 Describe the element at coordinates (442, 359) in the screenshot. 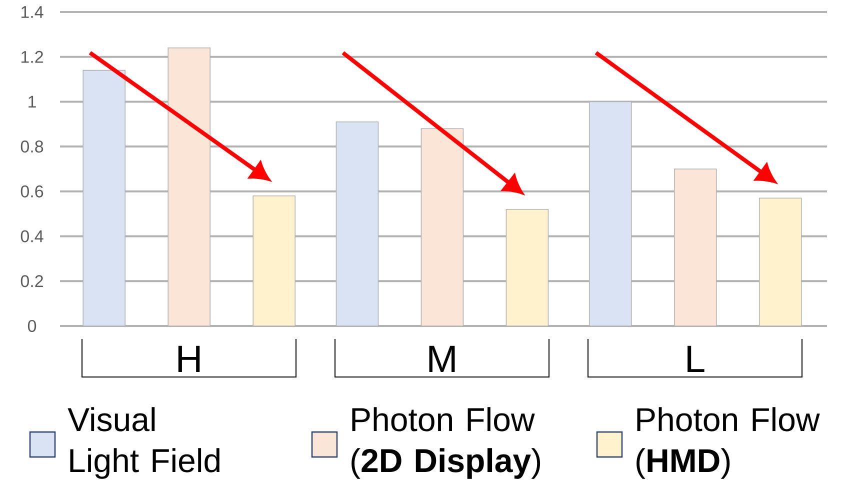

I see `x-tick-label: M` at that location.